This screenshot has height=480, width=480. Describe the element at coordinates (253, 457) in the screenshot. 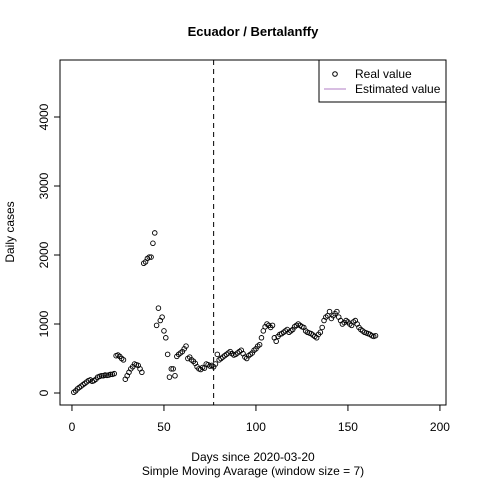

I see `x-axis-label: Days since 2020-03-20` at that location.